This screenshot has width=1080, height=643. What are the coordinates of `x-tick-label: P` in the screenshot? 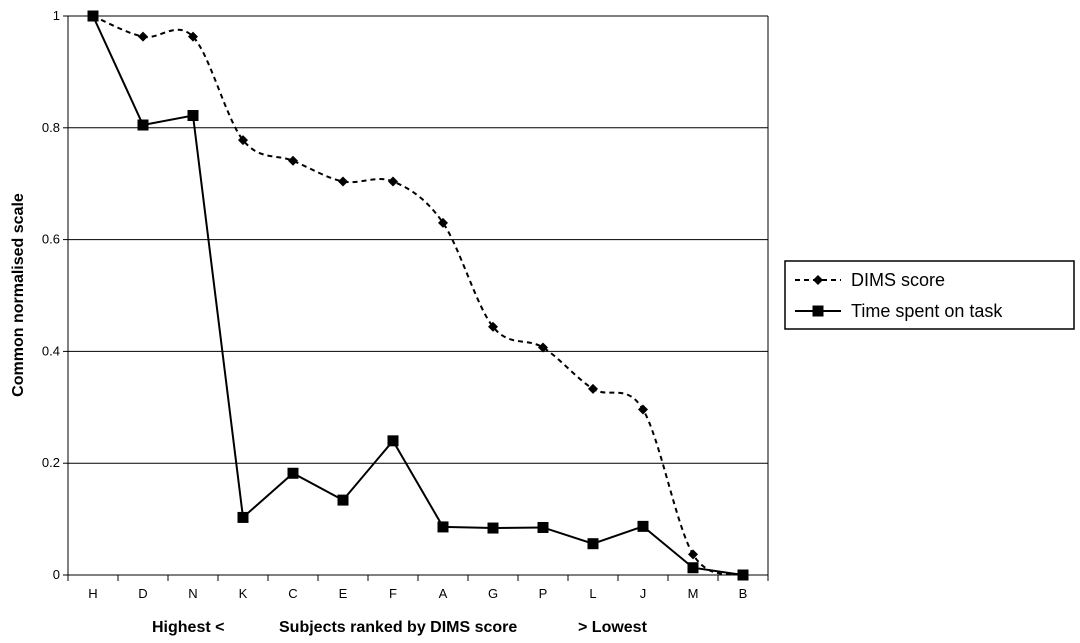 It's located at (543, 593).